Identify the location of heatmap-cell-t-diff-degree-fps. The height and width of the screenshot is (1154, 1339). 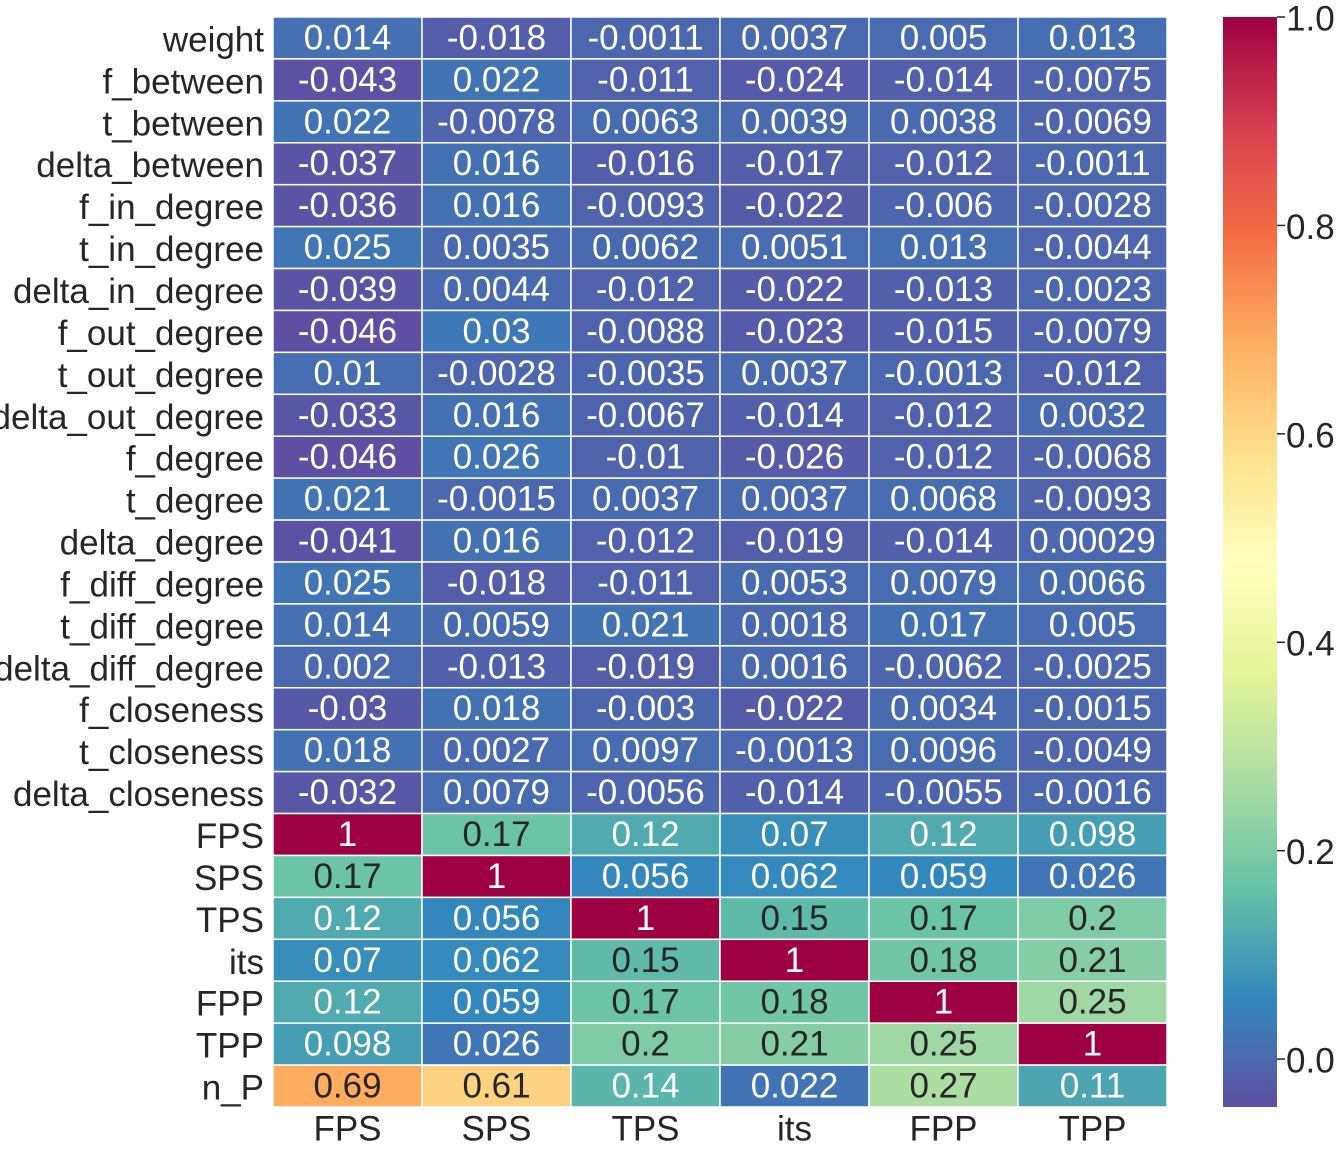
(347, 625).